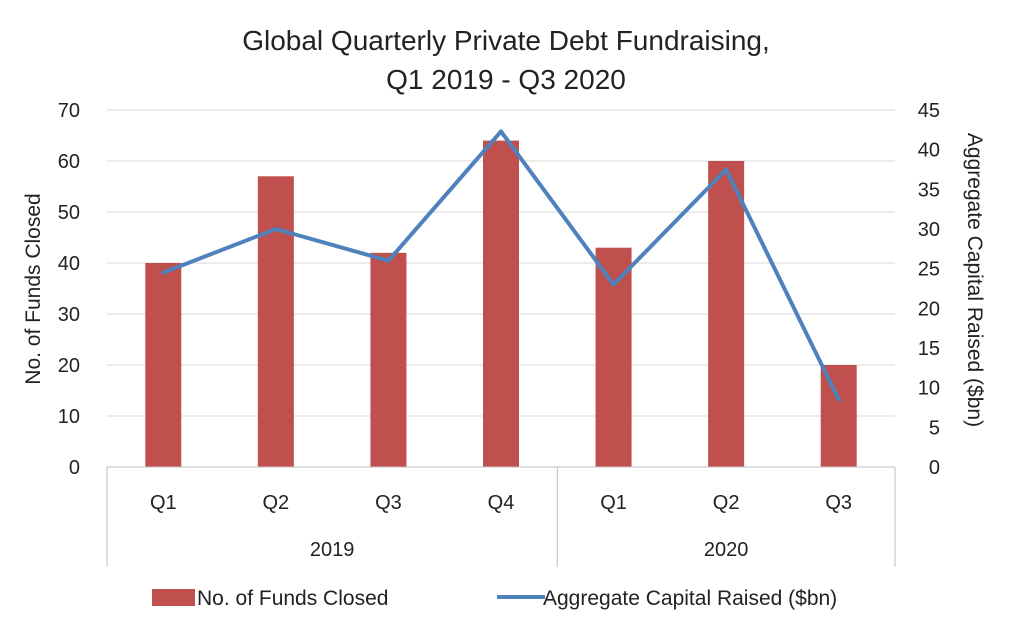 Image resolution: width=1012 pixels, height=639 pixels. I want to click on right-axis-title: Aggregate Capital Raised ($bn), so click(974, 280).